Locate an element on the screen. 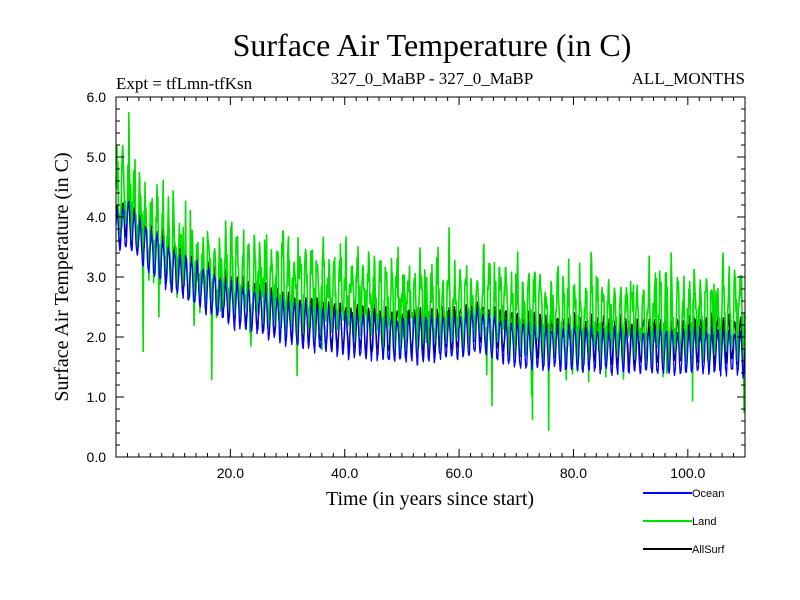 Image resolution: width=800 pixels, height=600 pixels. legend: Ocean Land AllSurf is located at coordinates (684, 522).